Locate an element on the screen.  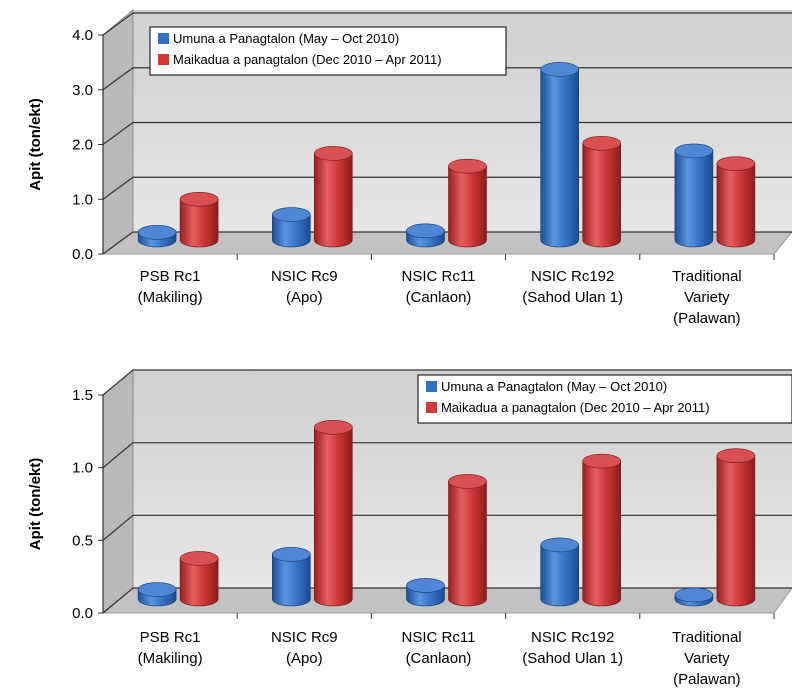
y-tick-label: 0.5 is located at coordinates (82, 540).